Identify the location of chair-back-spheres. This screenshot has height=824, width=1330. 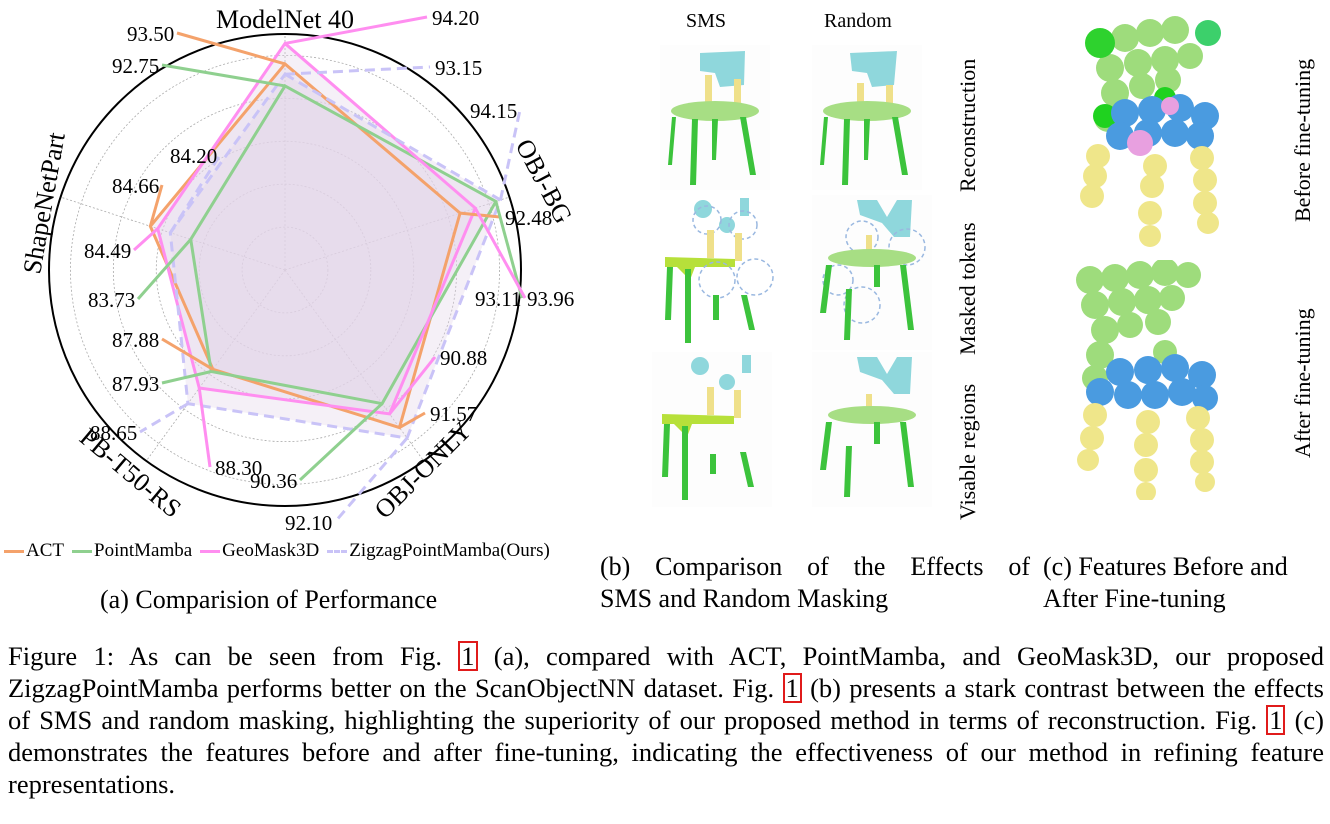
(1138, 325).